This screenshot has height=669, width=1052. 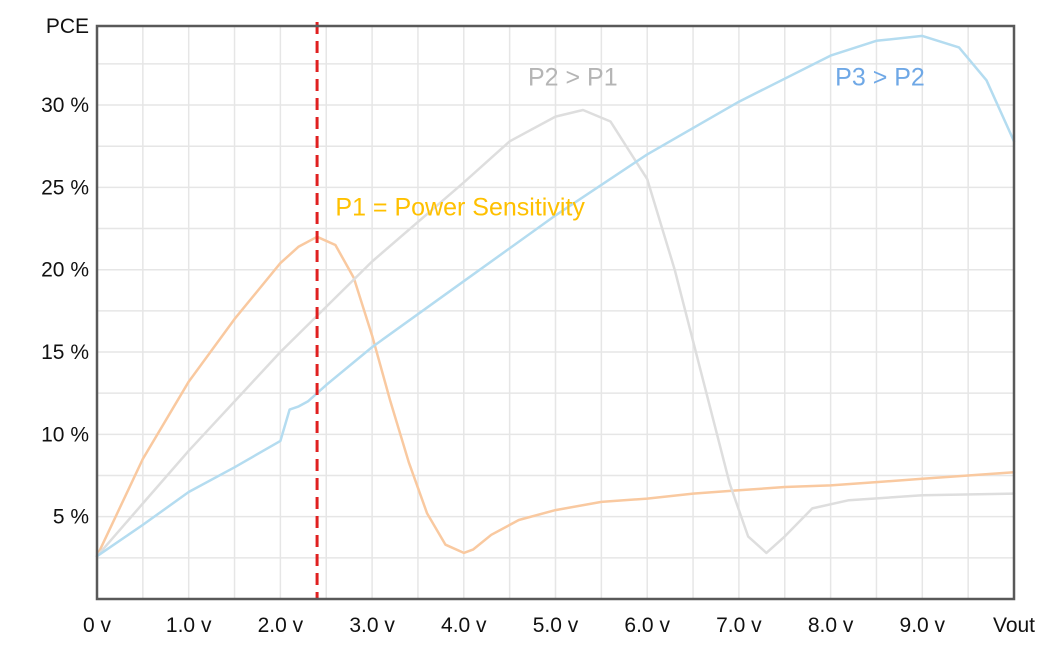 What do you see at coordinates (65, 187) in the screenshot?
I see `y-tick-label: 25 %` at bounding box center [65, 187].